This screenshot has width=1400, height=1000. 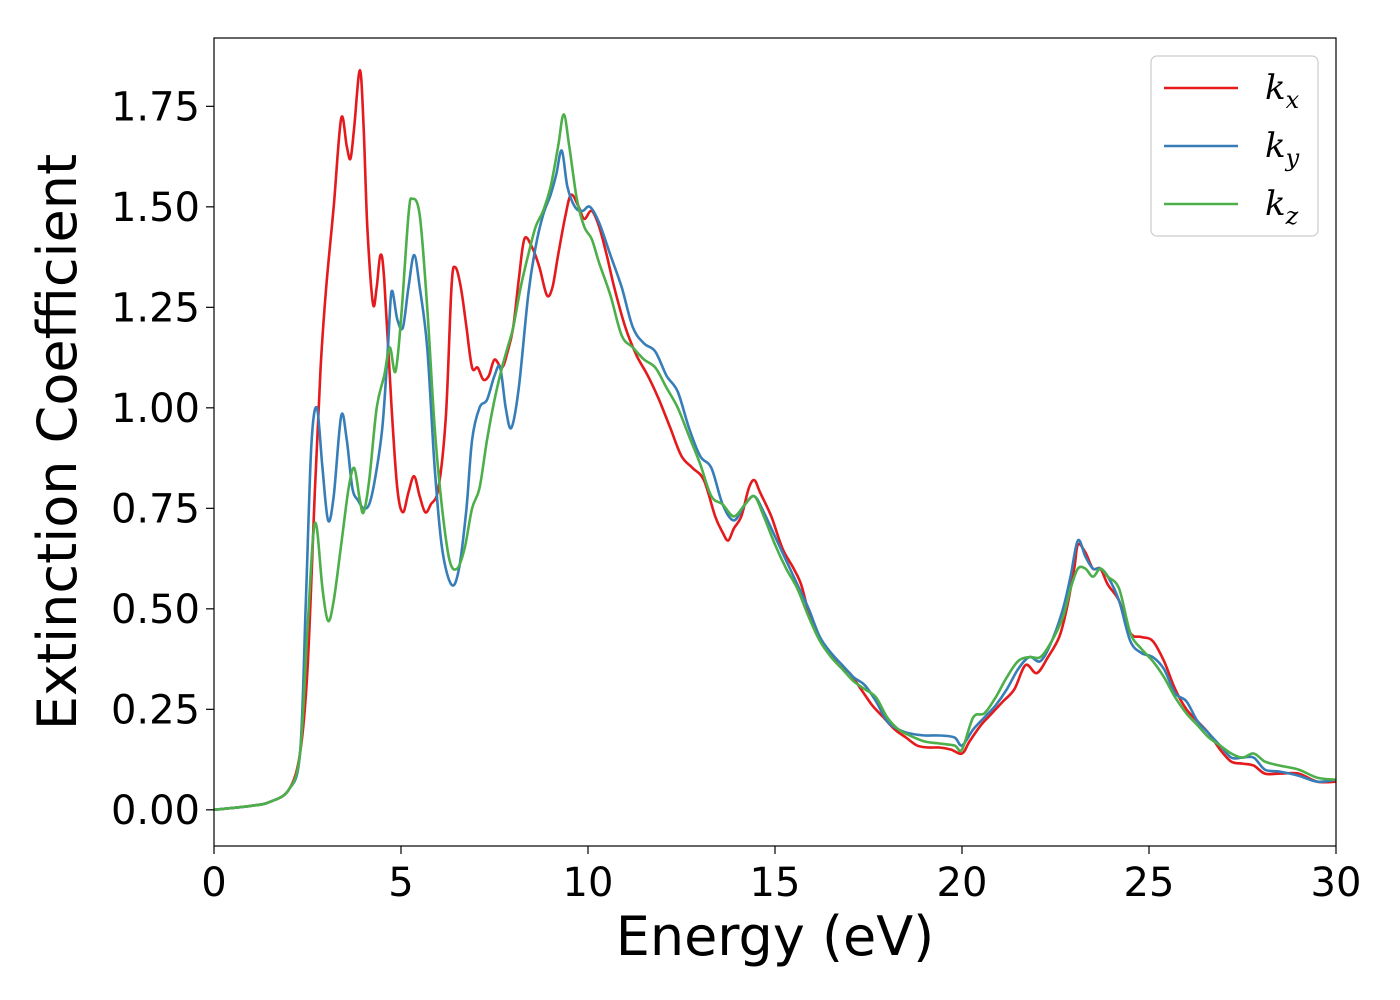 I want to click on y-tick-label: 1.25, so click(x=155, y=308).